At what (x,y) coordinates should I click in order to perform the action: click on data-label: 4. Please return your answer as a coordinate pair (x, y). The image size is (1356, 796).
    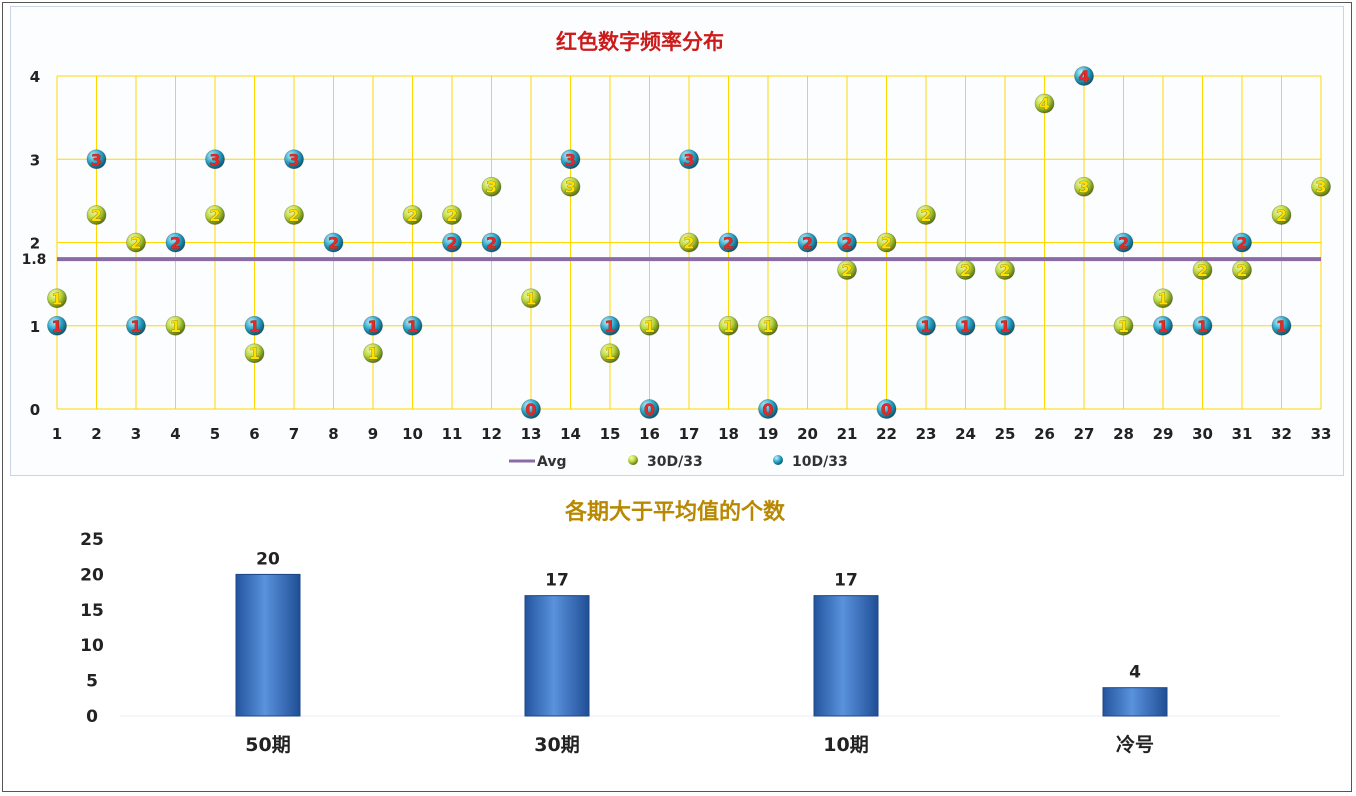
    Looking at the image, I should click on (1083, 76).